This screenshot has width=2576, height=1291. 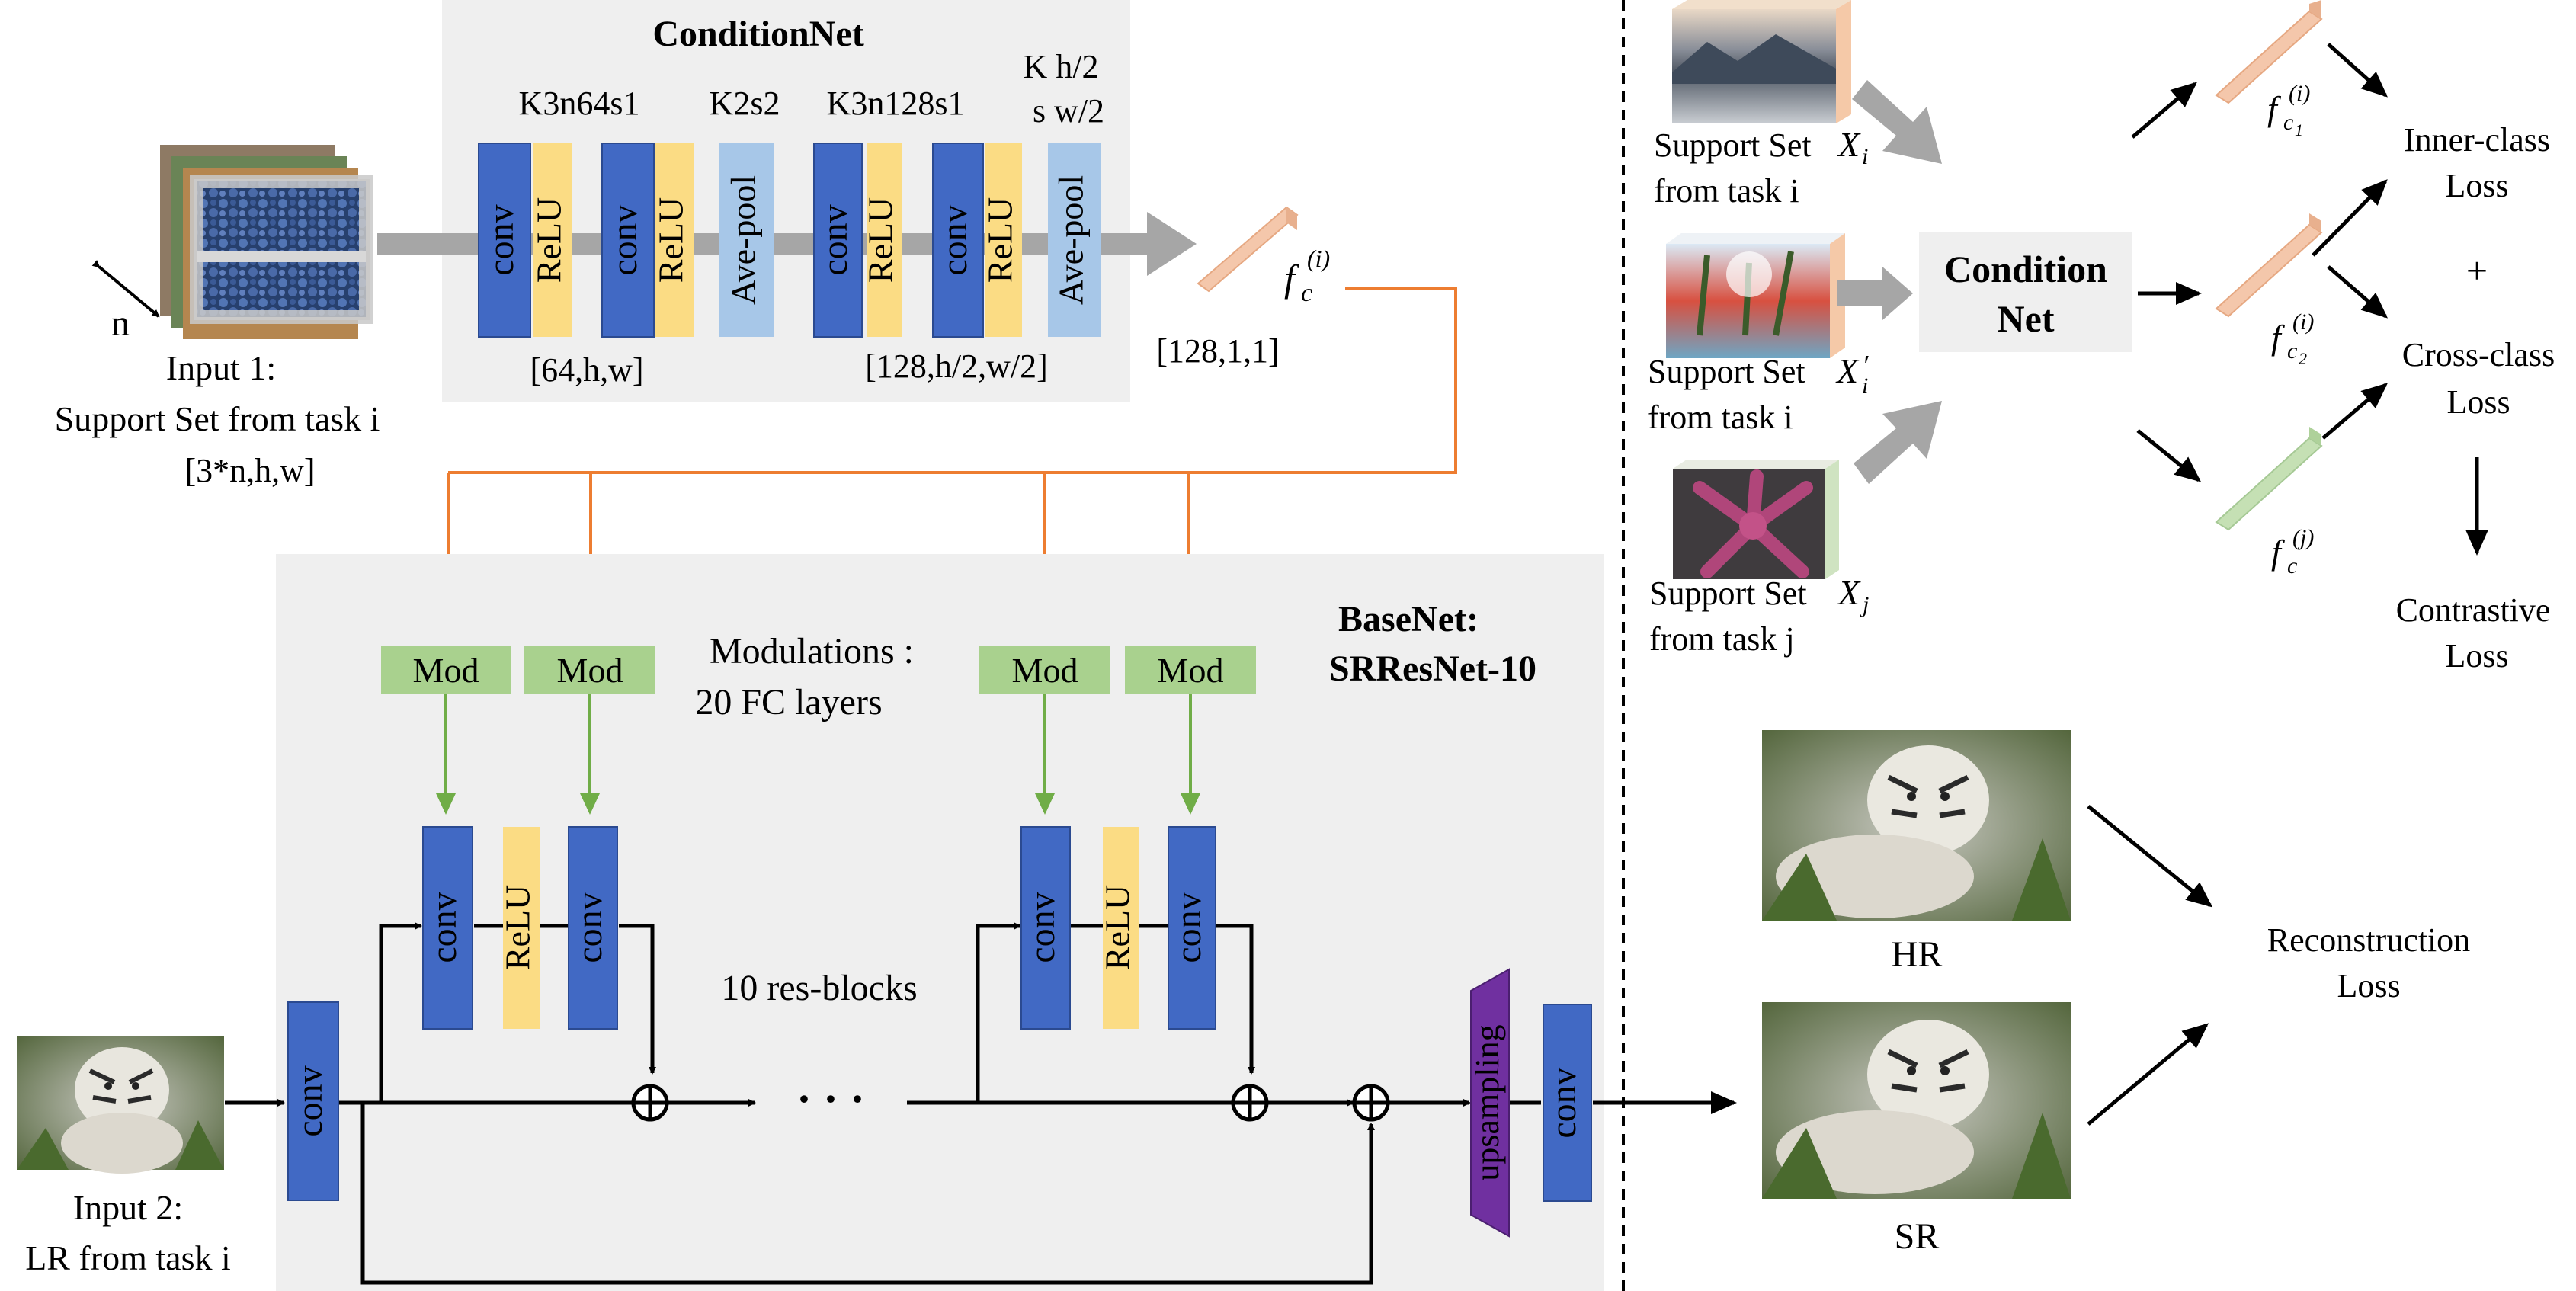 I want to click on support-set-xi-label: Support Set X i from task i, so click(x=1761, y=168).